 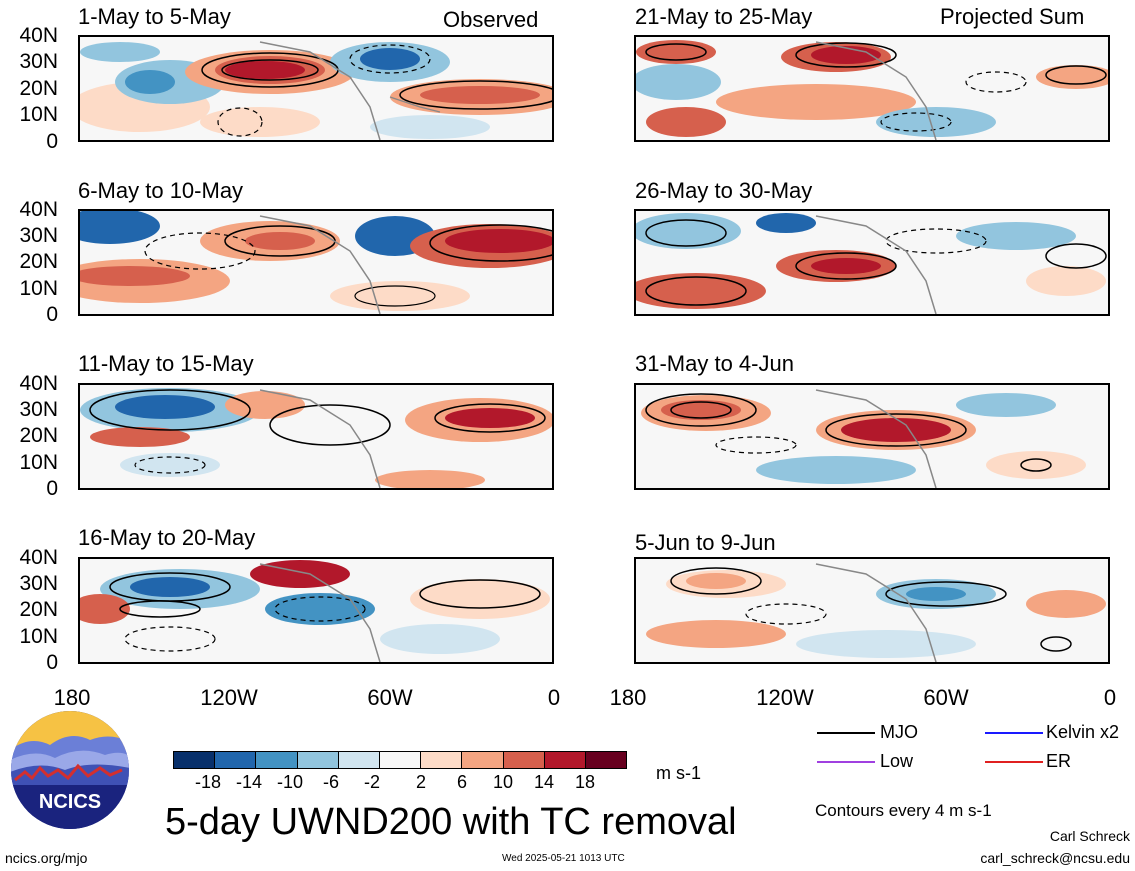 I want to click on footer-email: carl_schreck@ncsu.edu, so click(x=1055, y=858).